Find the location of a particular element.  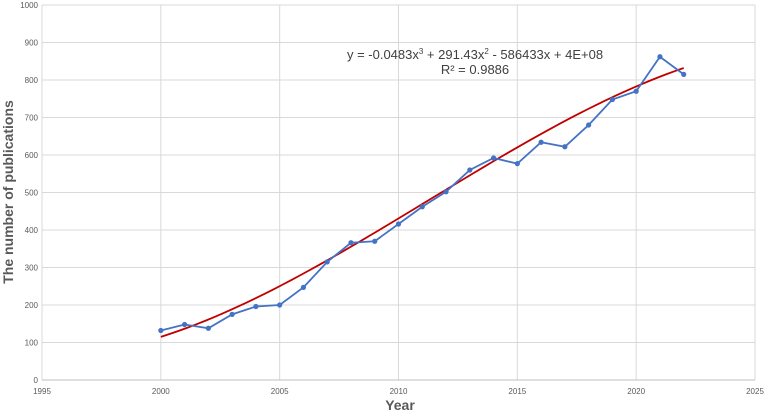

eq-sup-1: 3 is located at coordinates (421, 51).